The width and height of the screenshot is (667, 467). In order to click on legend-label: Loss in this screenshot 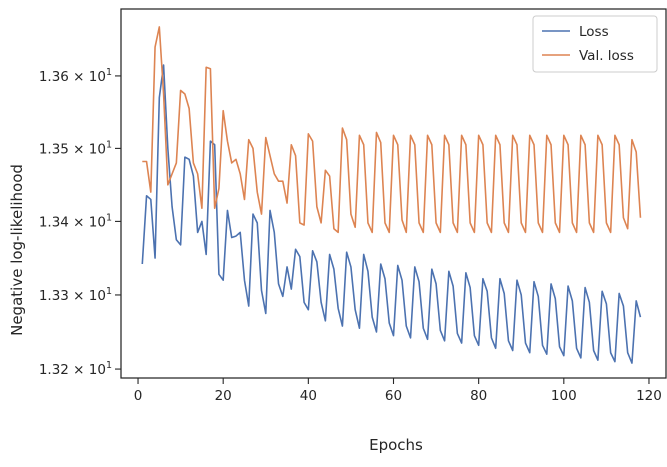, I will do `click(594, 32)`.